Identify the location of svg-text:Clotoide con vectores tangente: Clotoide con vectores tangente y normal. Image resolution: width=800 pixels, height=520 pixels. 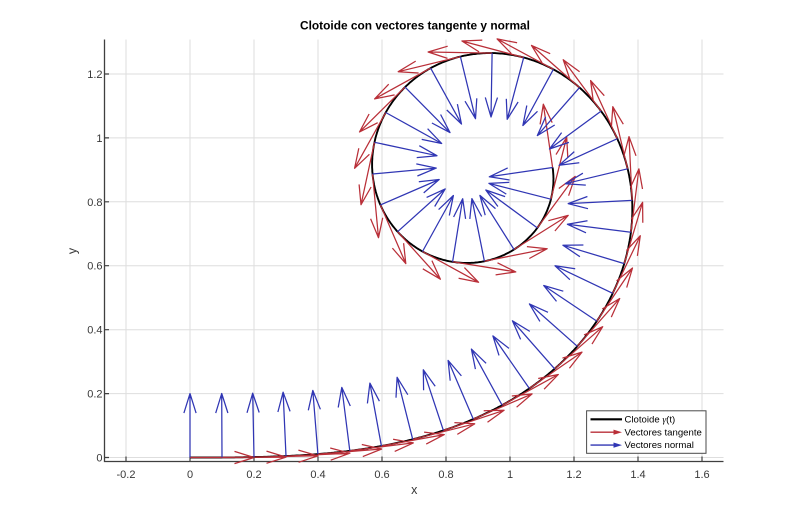
(415, 26).